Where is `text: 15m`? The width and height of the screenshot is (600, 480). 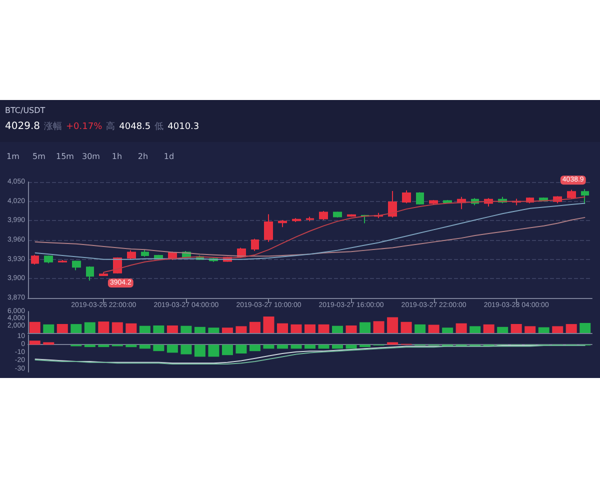
text: 15m is located at coordinates (65, 156).